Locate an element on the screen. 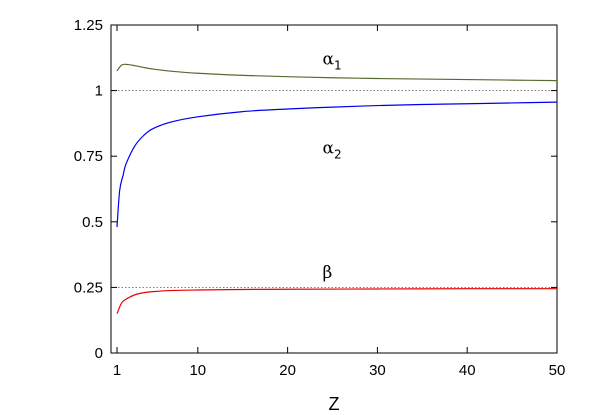  y-tick-label: 1 is located at coordinates (99, 91).